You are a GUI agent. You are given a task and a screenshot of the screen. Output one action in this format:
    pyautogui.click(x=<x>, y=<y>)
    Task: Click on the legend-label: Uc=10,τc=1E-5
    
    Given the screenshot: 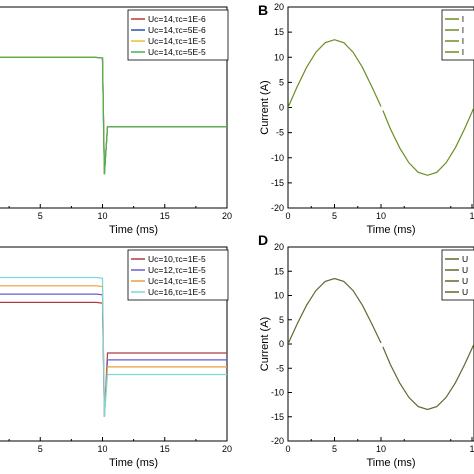 What is the action you would take?
    pyautogui.click(x=177, y=259)
    